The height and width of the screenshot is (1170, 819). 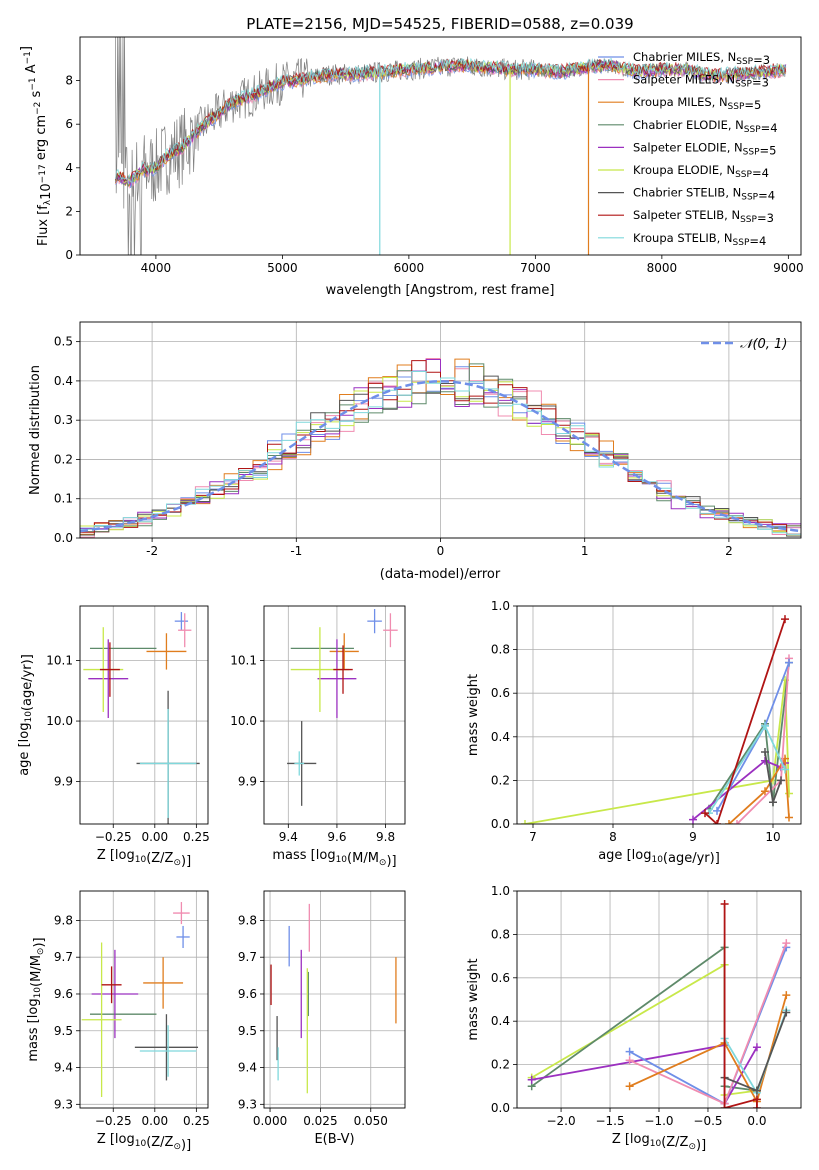 I want to click on label-part: Chabrier MILES, N, so click(x=684, y=57).